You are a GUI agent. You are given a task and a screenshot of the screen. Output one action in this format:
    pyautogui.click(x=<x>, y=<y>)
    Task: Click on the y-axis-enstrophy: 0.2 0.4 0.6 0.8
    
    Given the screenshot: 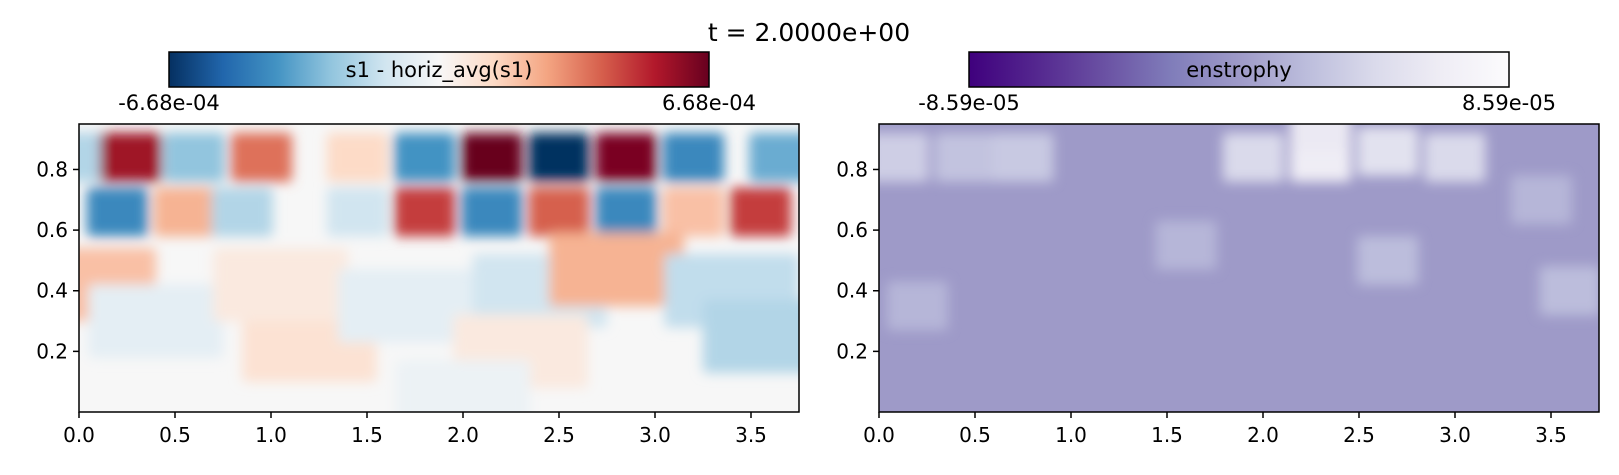 What is the action you would take?
    pyautogui.click(x=857, y=260)
    